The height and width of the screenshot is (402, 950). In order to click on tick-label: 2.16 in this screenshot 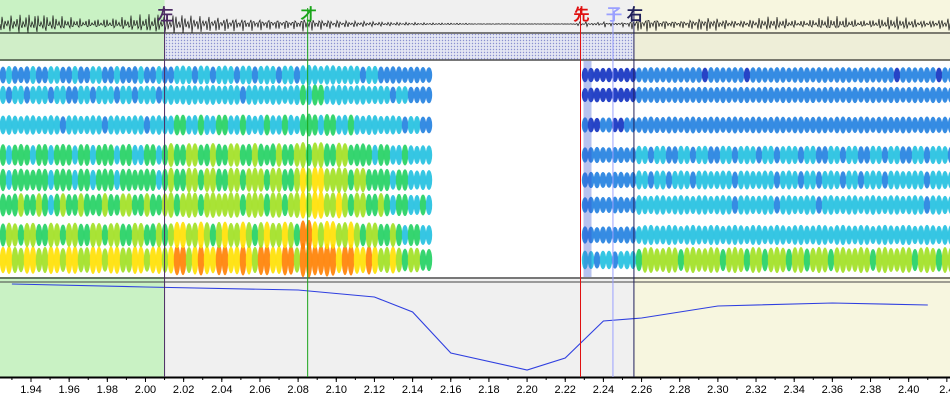, I will do `click(450, 390)`.